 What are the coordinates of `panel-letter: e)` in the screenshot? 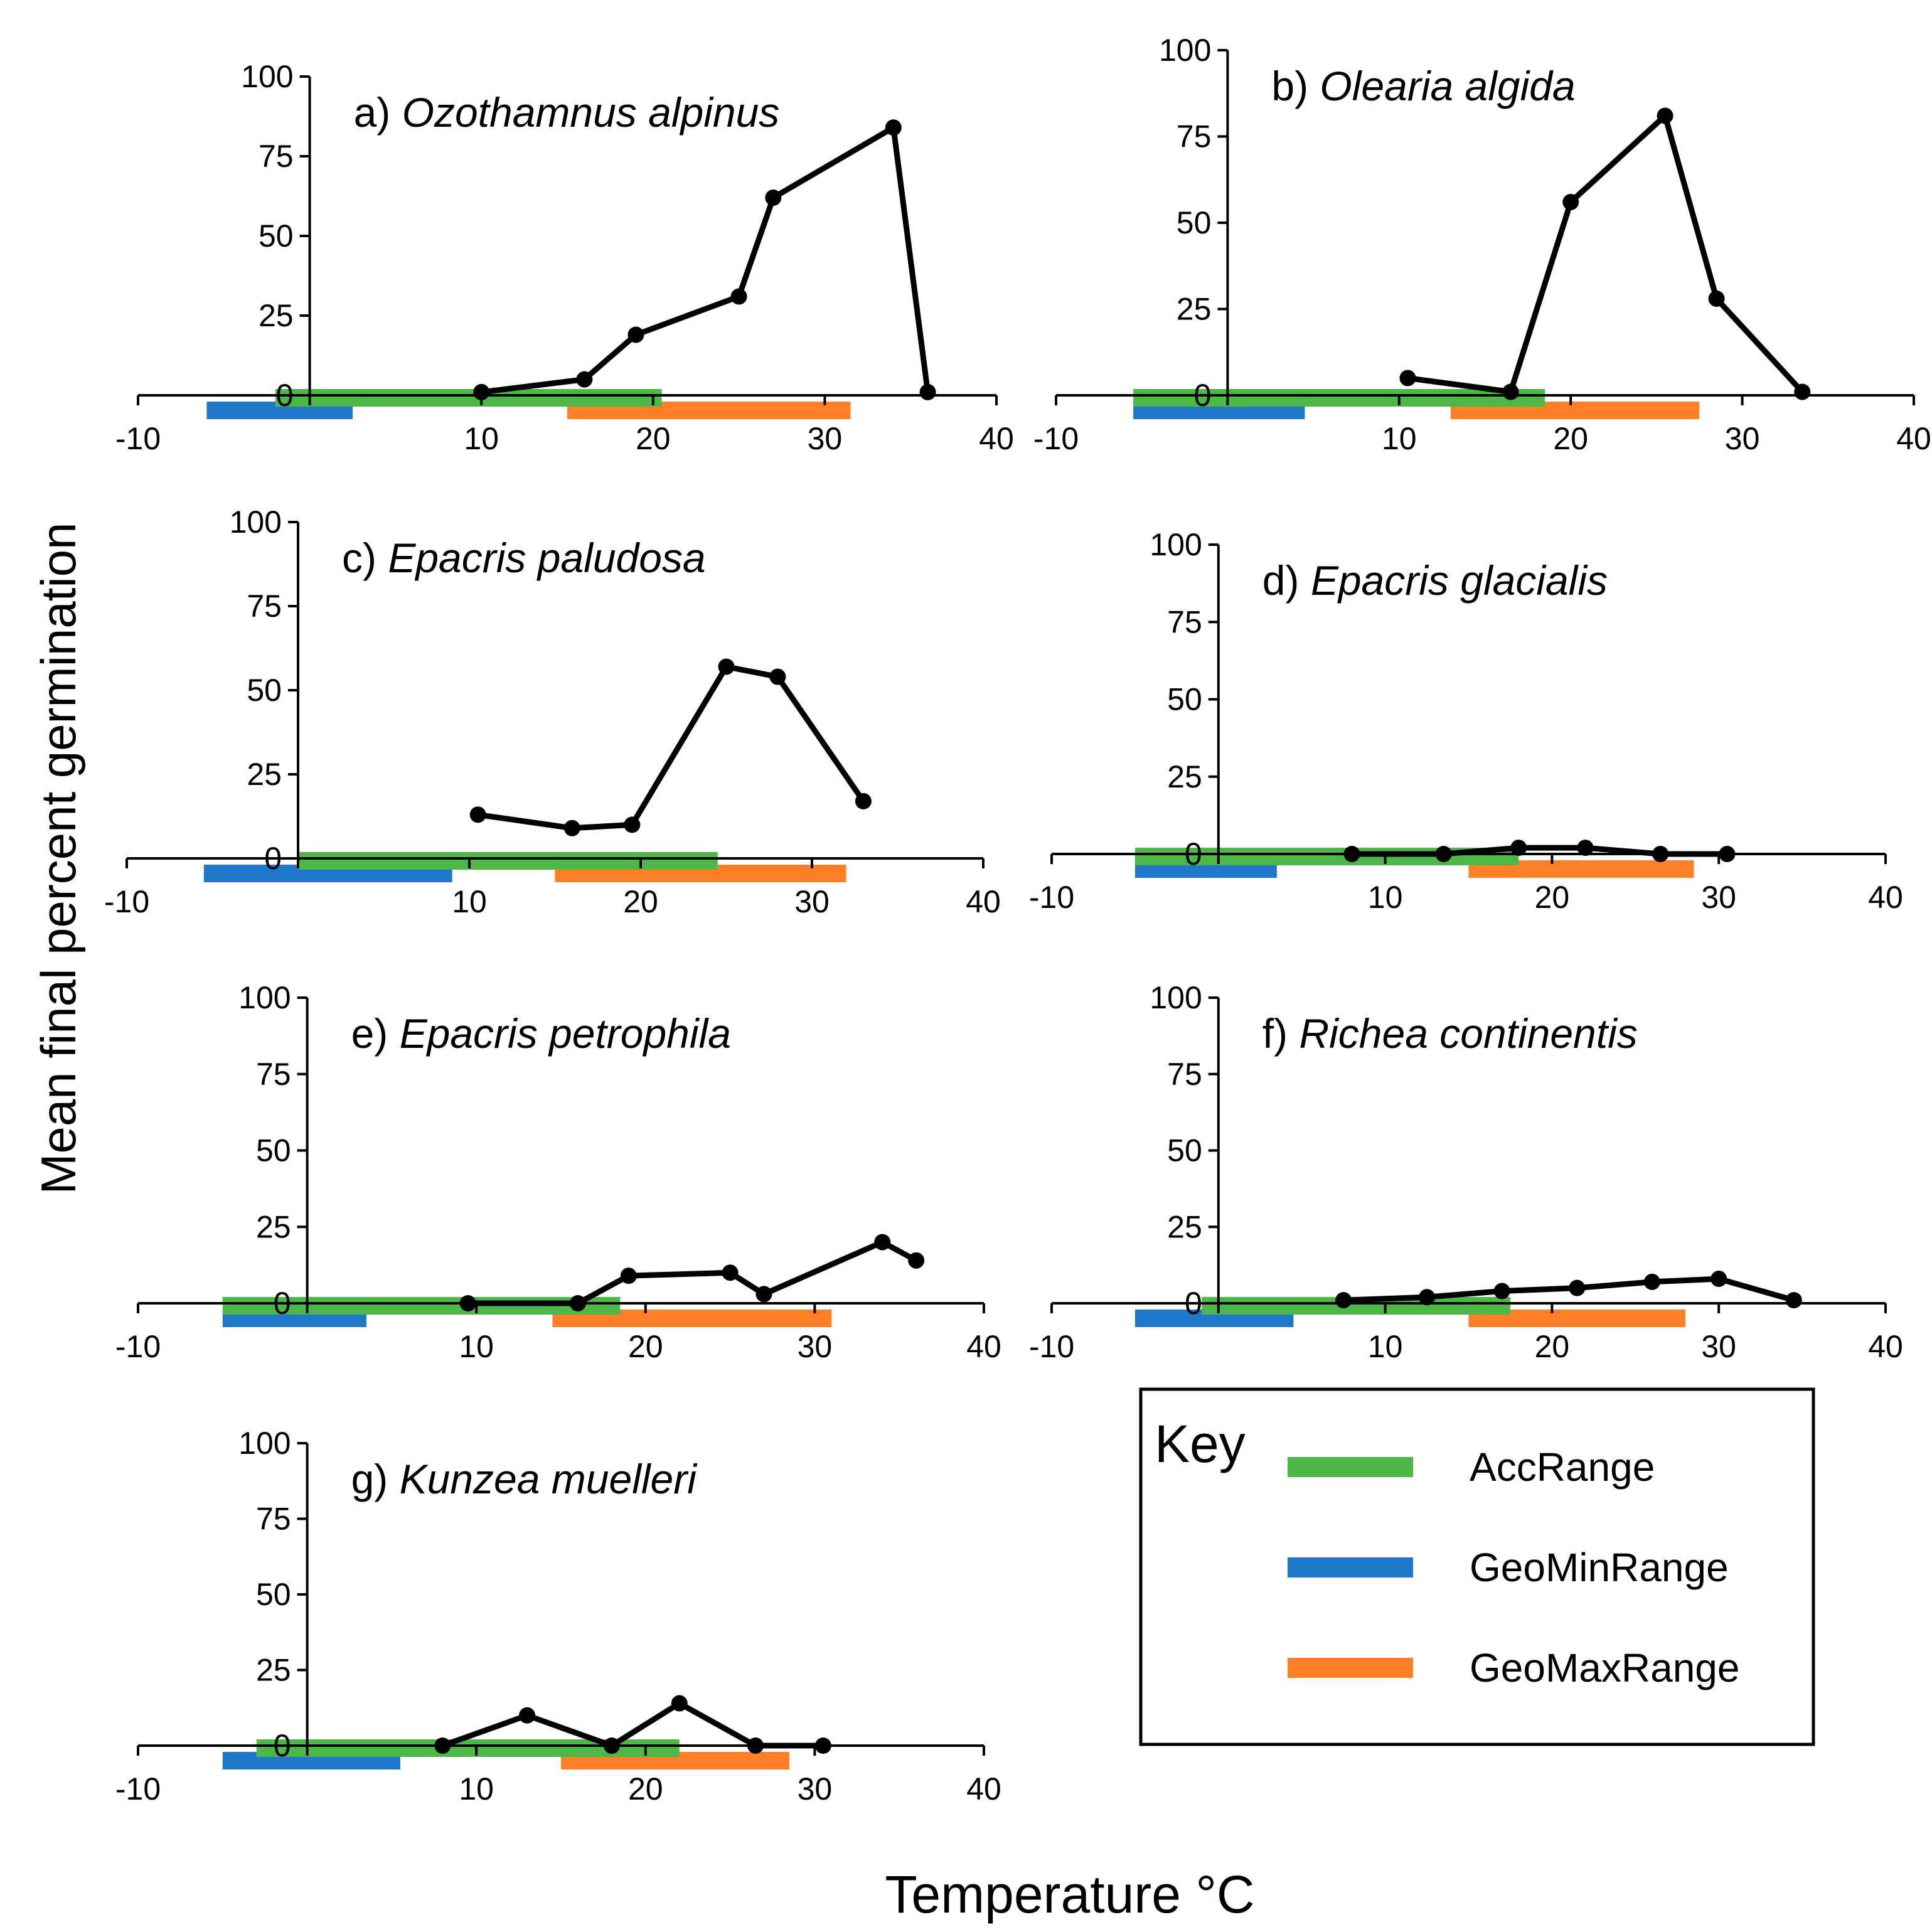 It's located at (375, 1033).